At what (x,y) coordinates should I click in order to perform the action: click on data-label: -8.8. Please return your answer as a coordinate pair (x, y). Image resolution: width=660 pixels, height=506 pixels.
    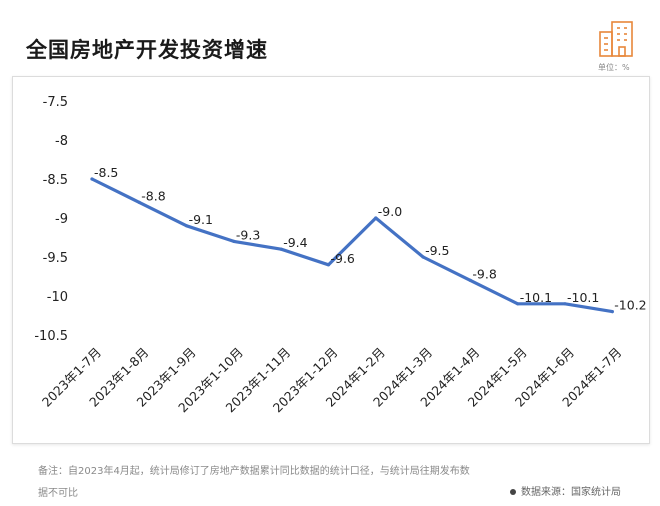
    Looking at the image, I should click on (153, 195).